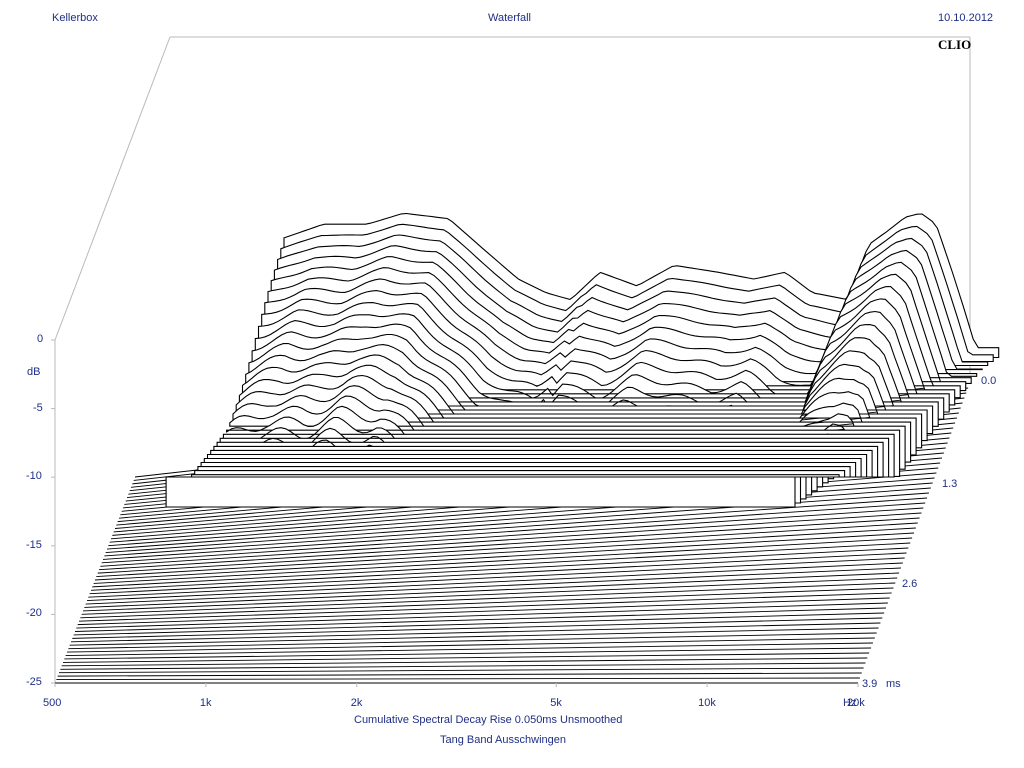 Image resolution: width=1024 pixels, height=768 pixels. What do you see at coordinates (34, 544) in the screenshot?
I see `y-tick-label: -15` at bounding box center [34, 544].